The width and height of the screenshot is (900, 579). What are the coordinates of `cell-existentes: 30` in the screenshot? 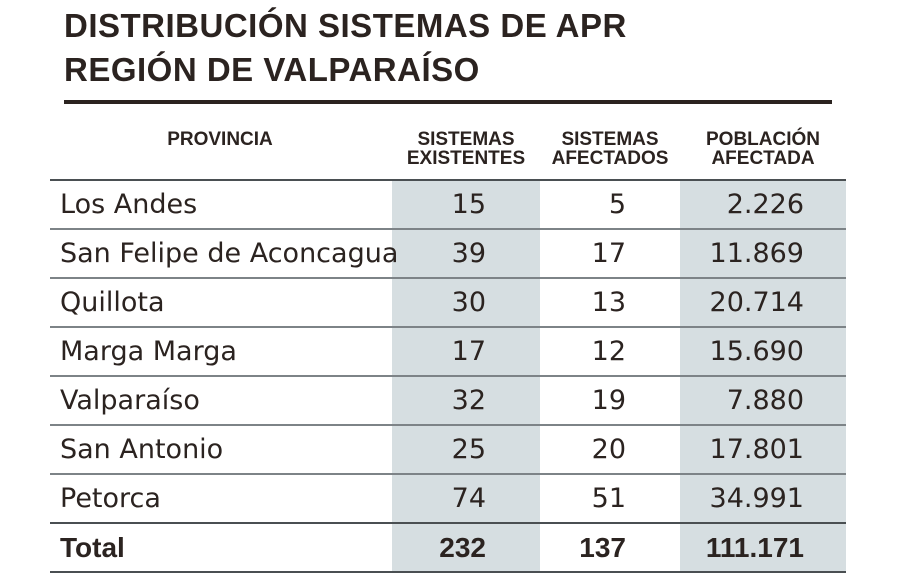 It's located at (468, 302).